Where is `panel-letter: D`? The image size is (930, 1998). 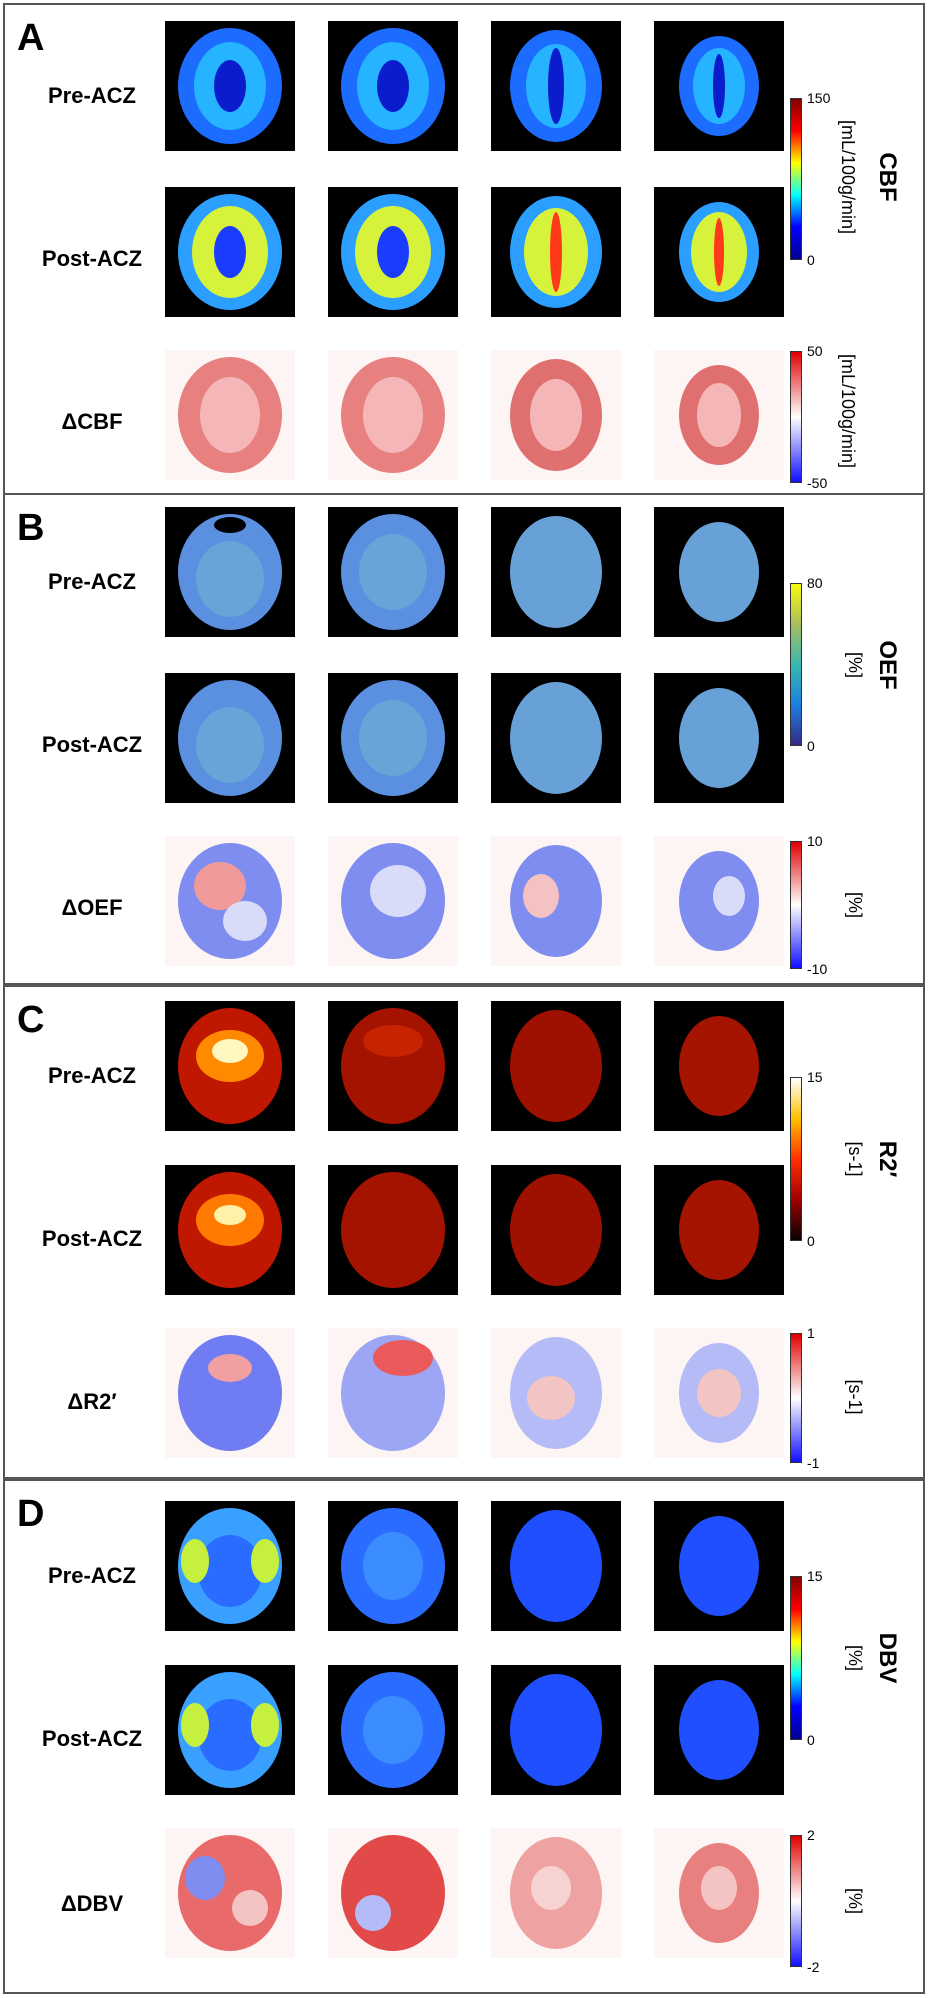 panel-letter: D is located at coordinates (31, 1514).